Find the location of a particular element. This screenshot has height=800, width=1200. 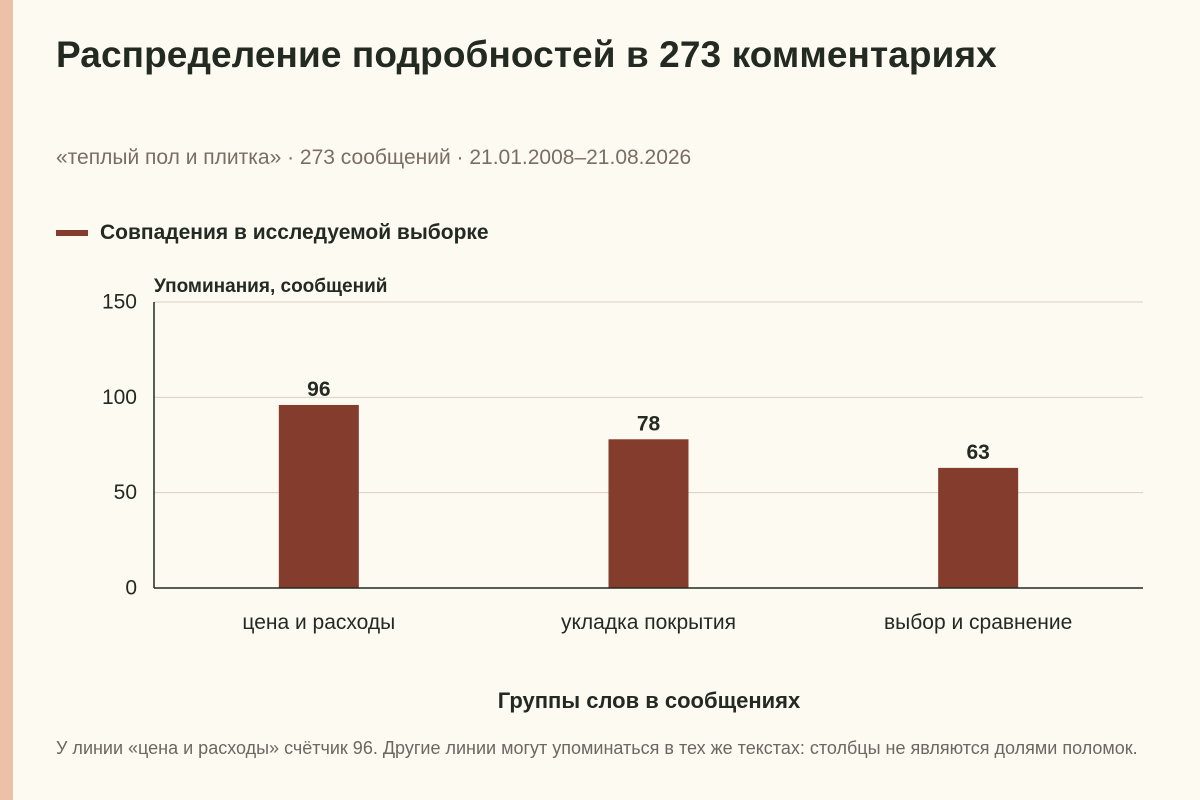

bar-value-label: 96 is located at coordinates (318, 389).